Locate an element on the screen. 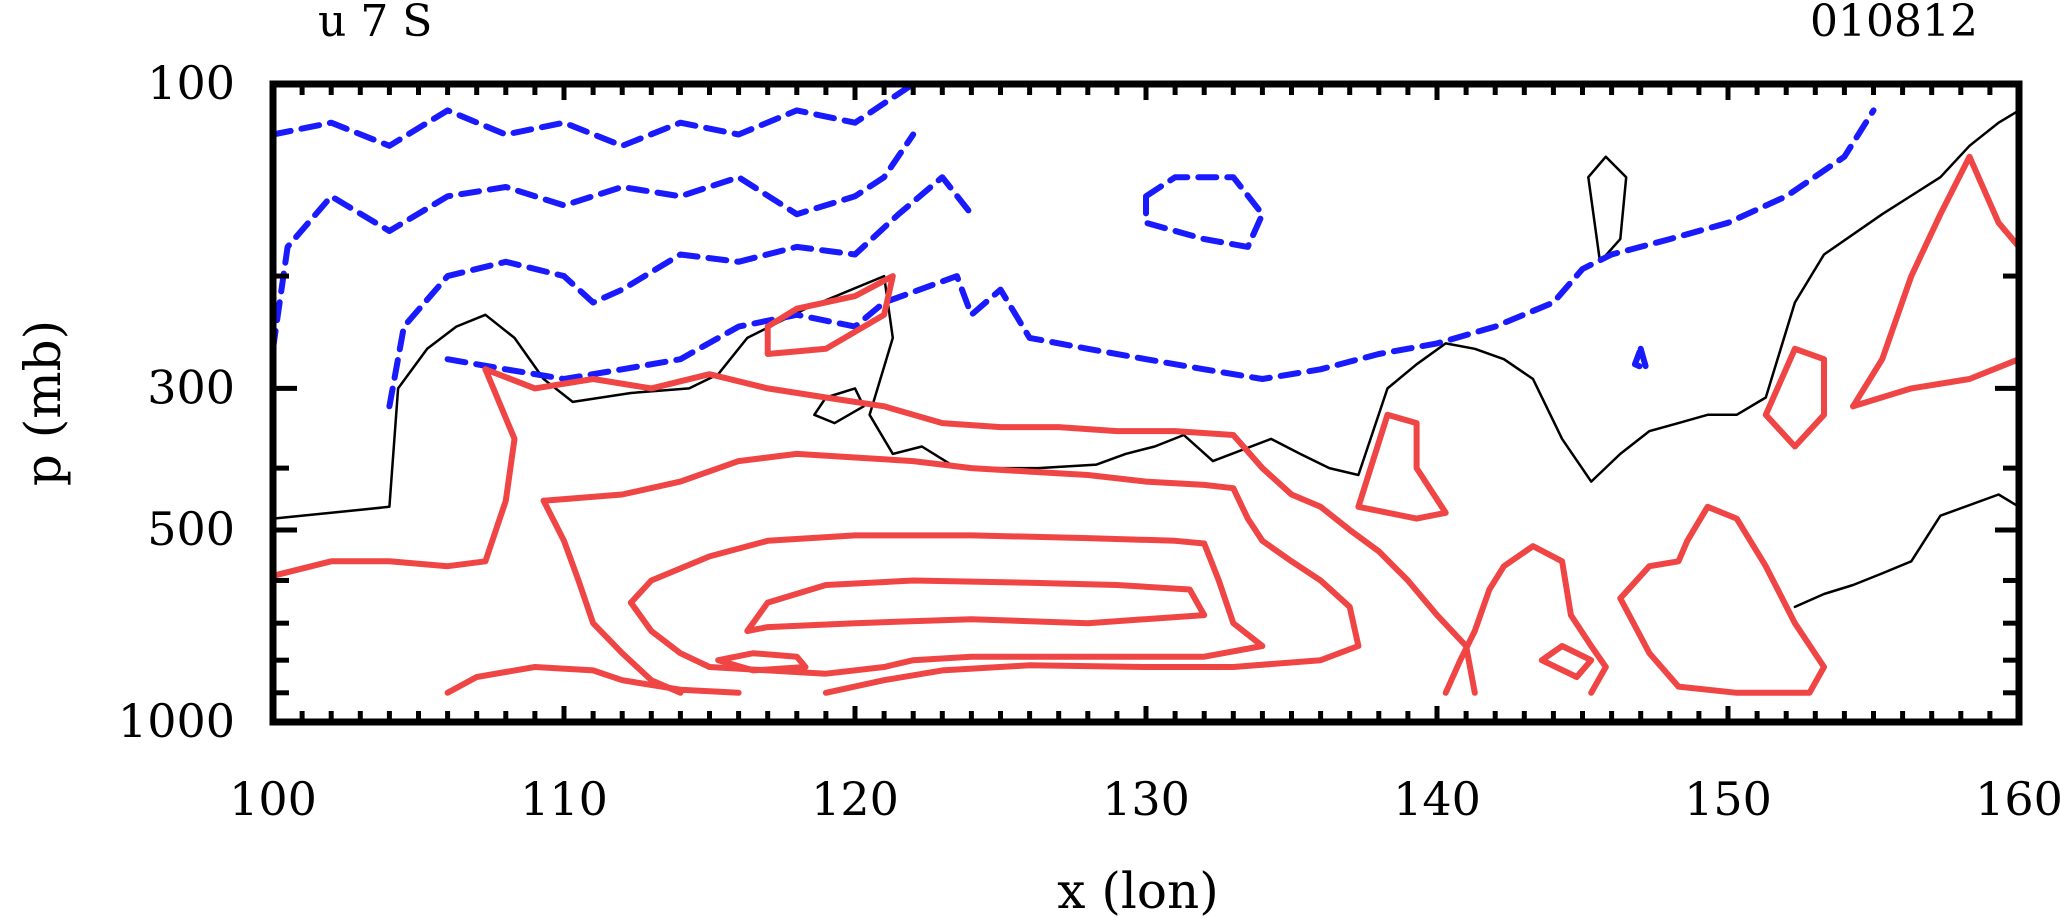  x-tick-label: 120 is located at coordinates (855, 799).